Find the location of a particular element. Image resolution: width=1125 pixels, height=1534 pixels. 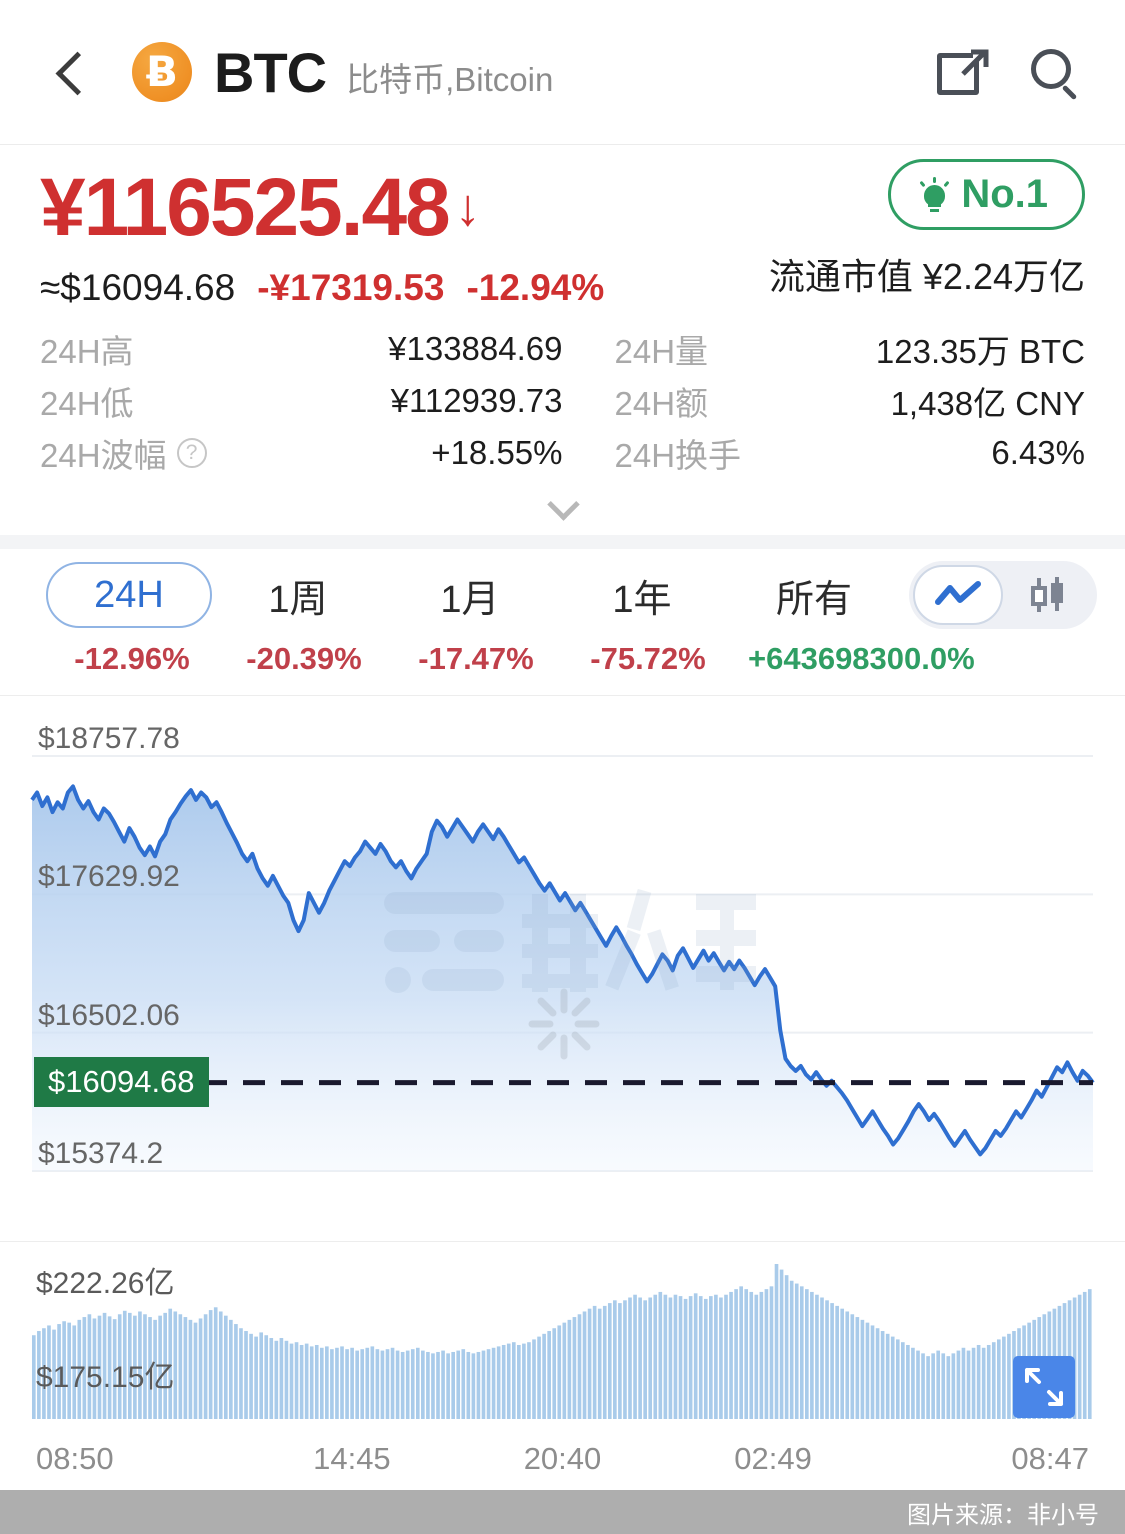

x-axis-tick-4: 08:47 is located at coordinates (1050, 1458).